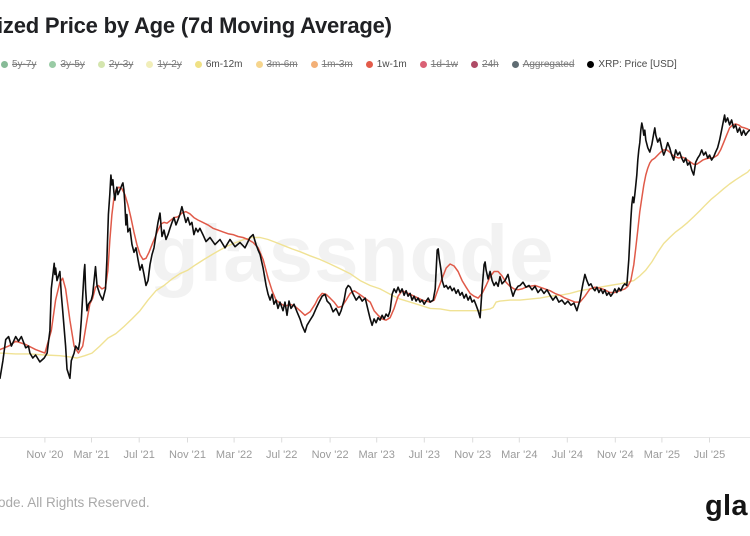  I want to click on legend-item-label: 1d-1w, so click(444, 64).